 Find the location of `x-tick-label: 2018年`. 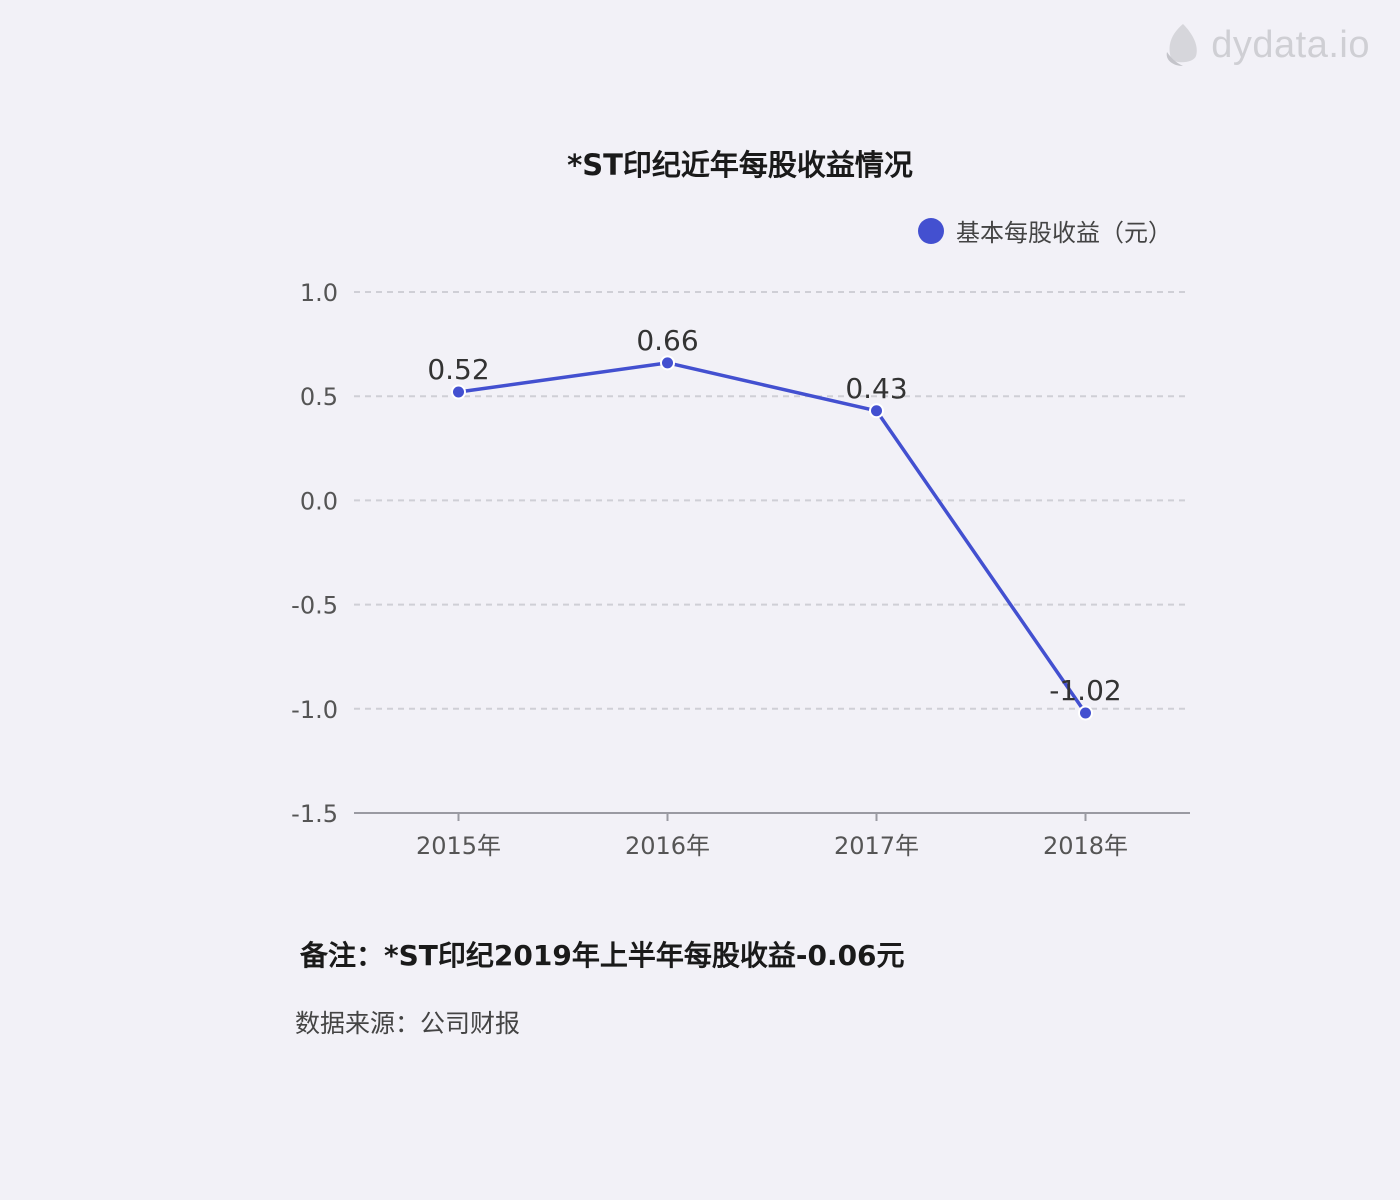

x-tick-label: 2018年 is located at coordinates (1085, 846).